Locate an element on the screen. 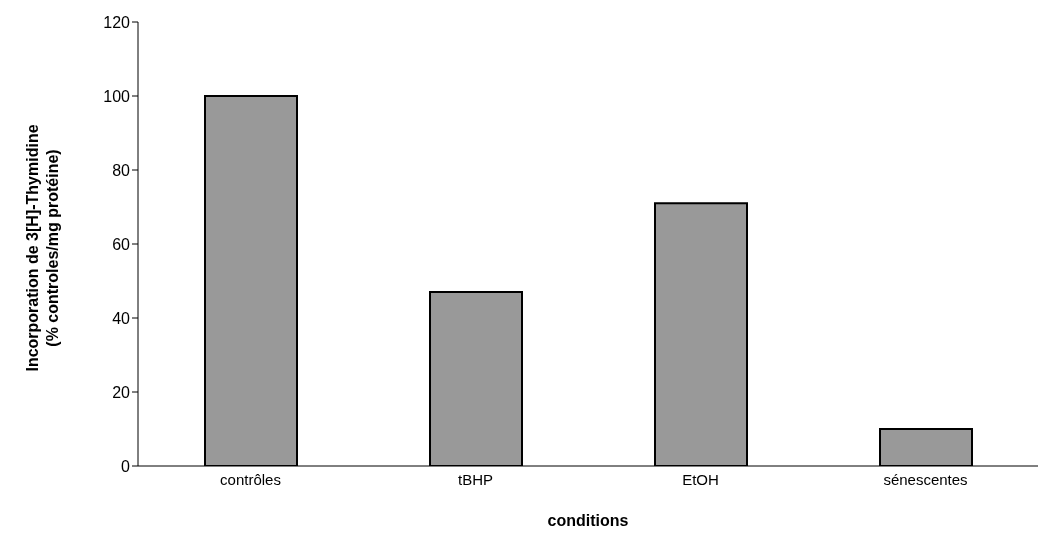 The width and height of the screenshot is (1056, 544). x-tick-label: contrôles is located at coordinates (250, 479).